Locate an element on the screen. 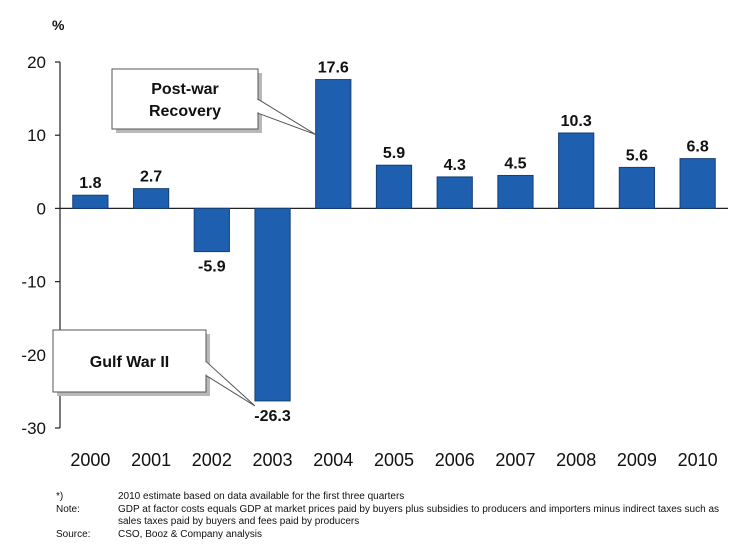 The width and height of the screenshot is (730, 555). callout-text: Gulf War II is located at coordinates (129, 362).